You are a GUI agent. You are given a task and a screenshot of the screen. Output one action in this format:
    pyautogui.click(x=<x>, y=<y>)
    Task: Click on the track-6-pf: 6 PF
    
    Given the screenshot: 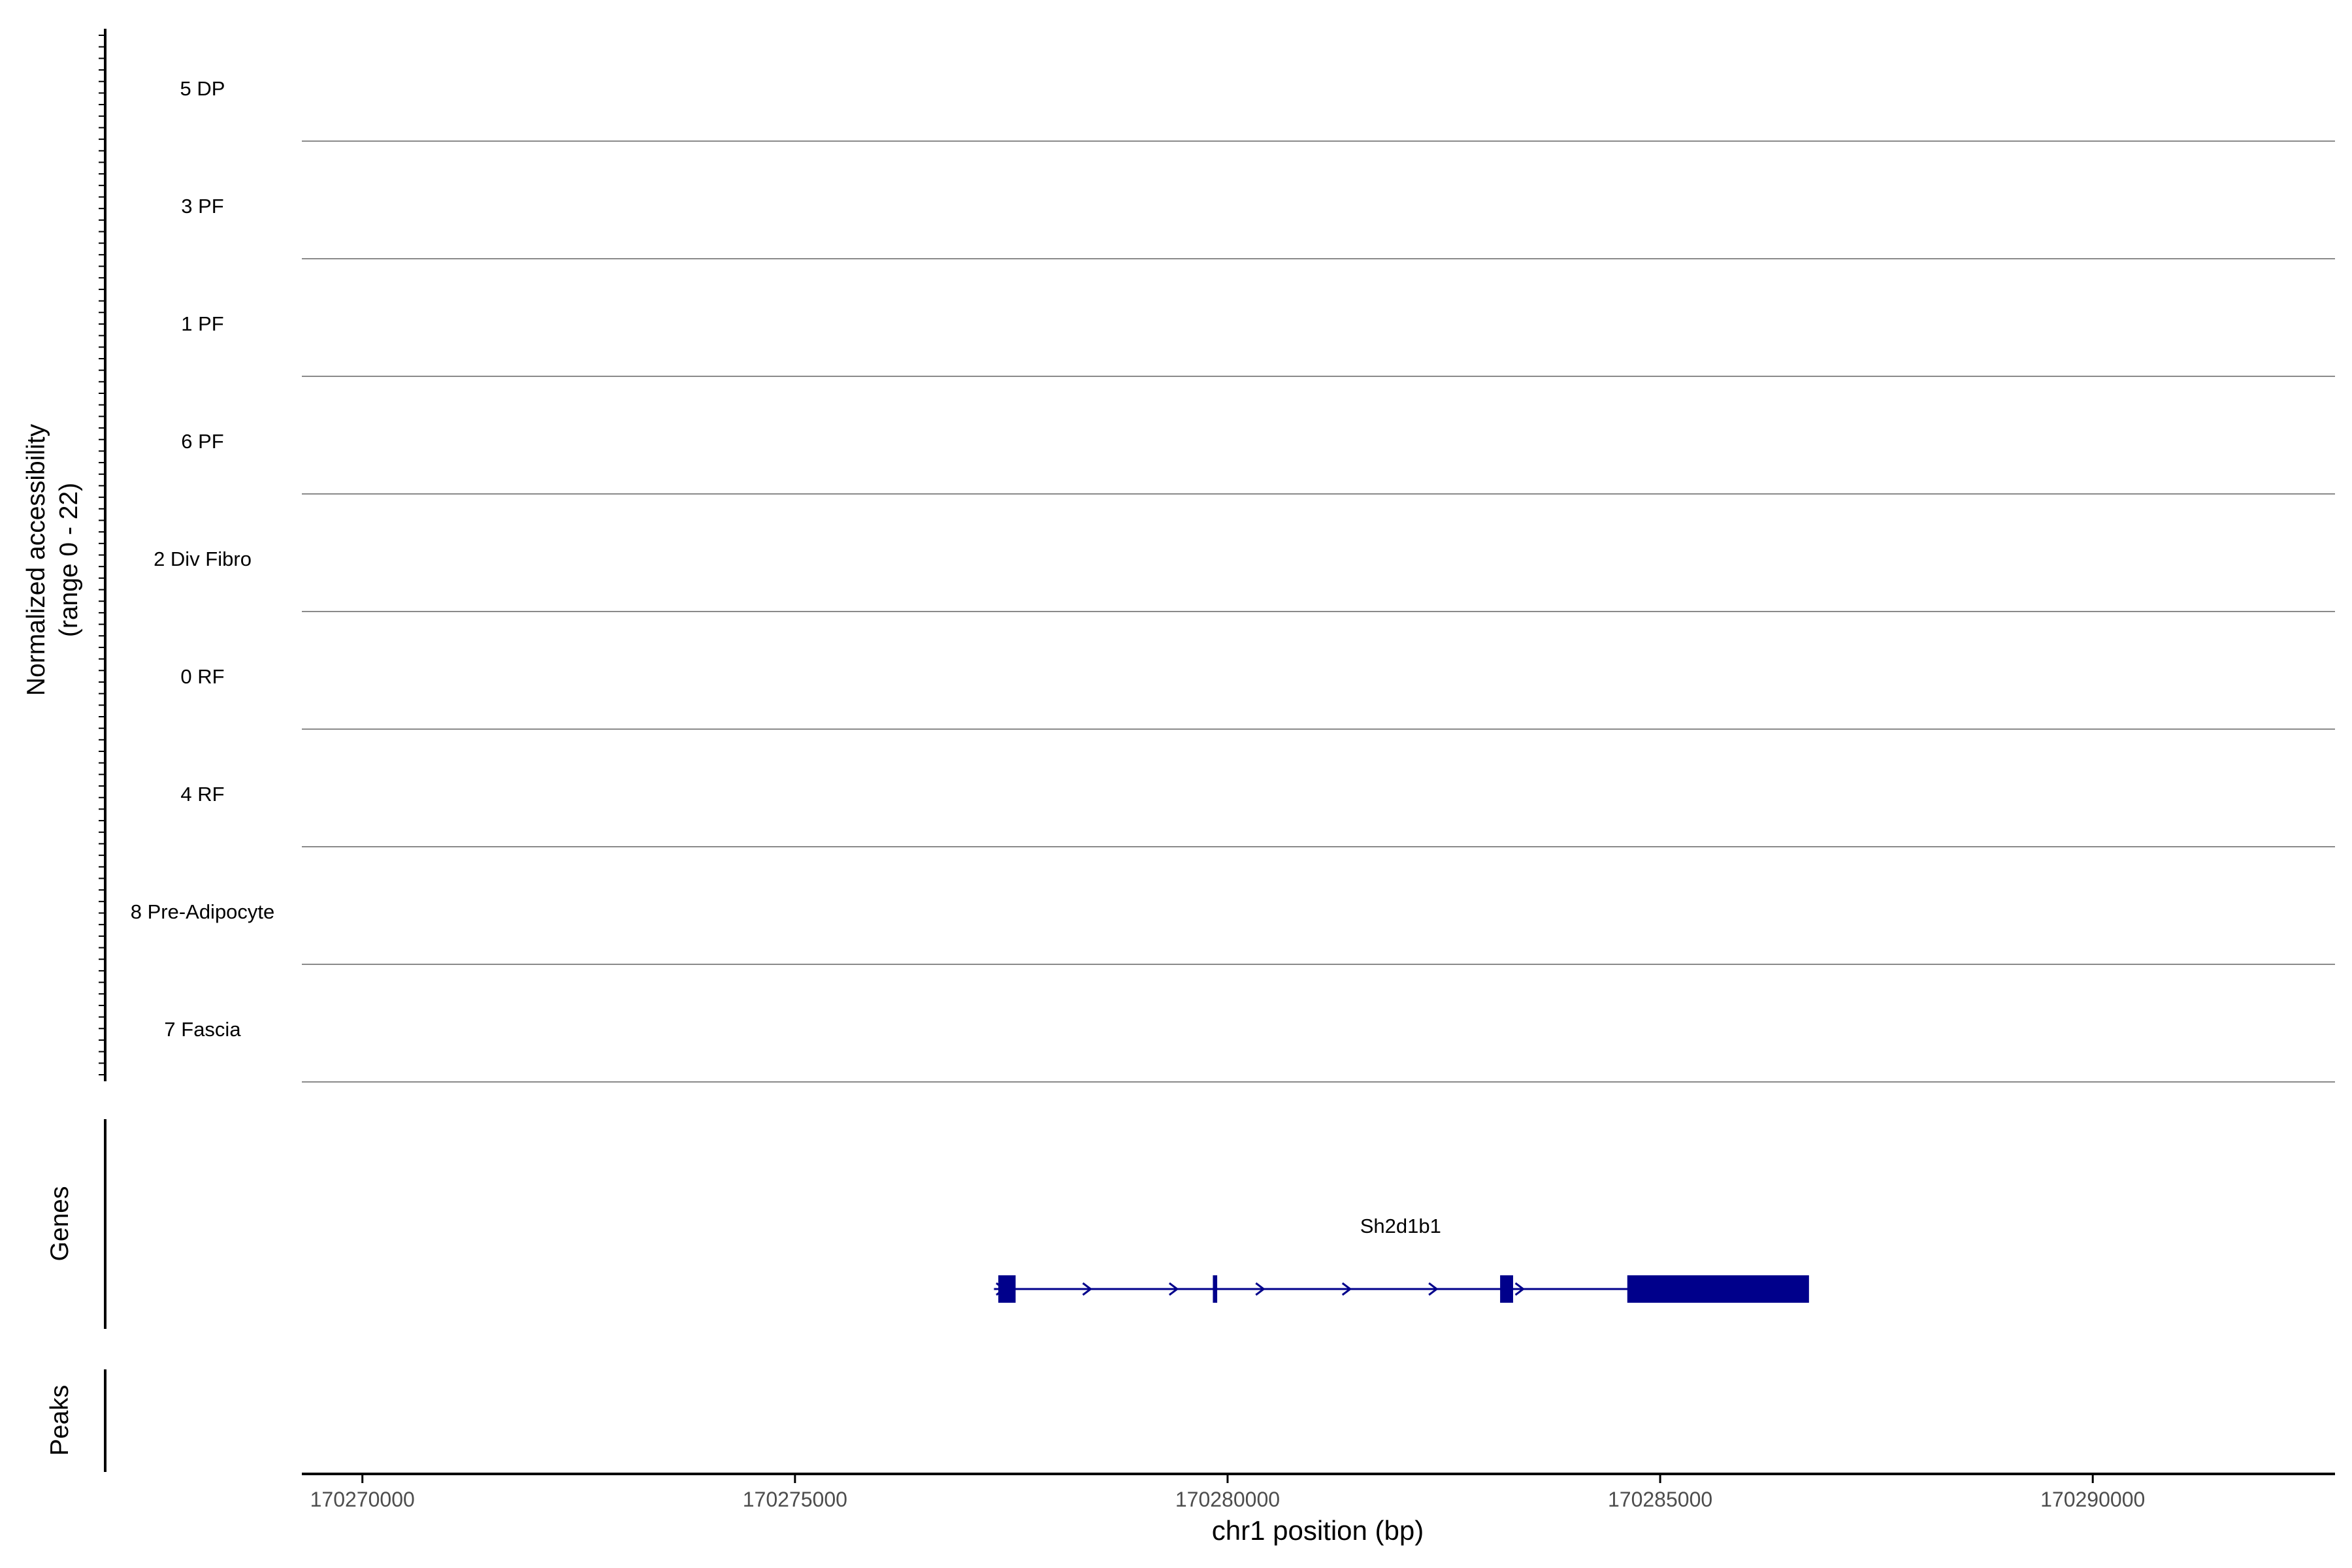 What is the action you would take?
    pyautogui.click(x=1258, y=462)
    